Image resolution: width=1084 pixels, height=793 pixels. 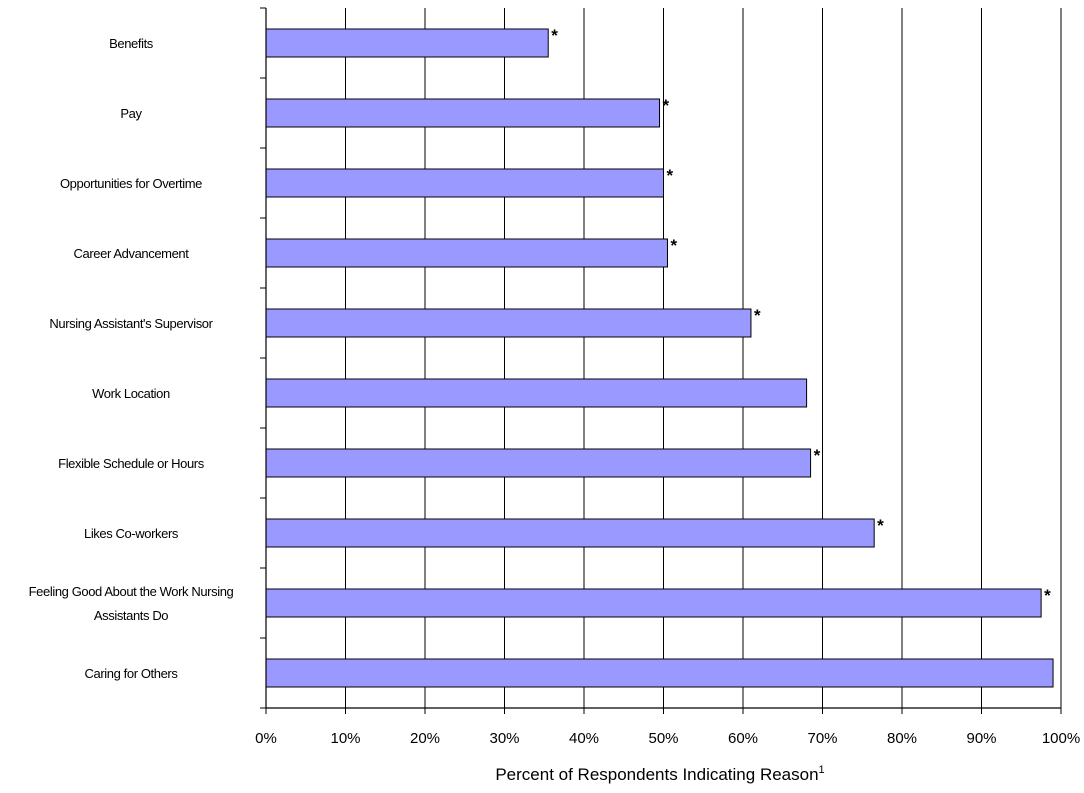 I want to click on category-label: Caring for Others, so click(x=132, y=673).